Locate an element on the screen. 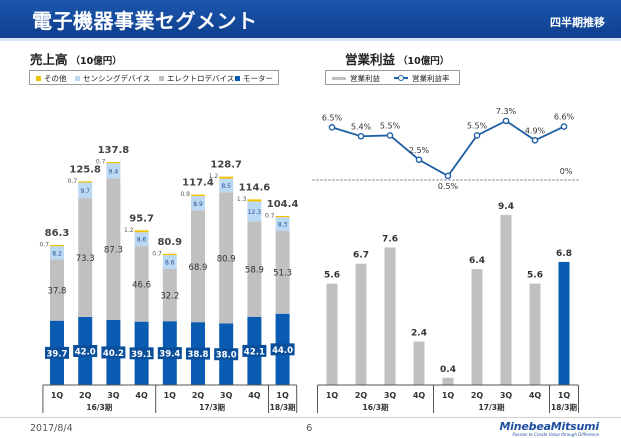  footer-date: 2017/8/4 is located at coordinates (51, 428).